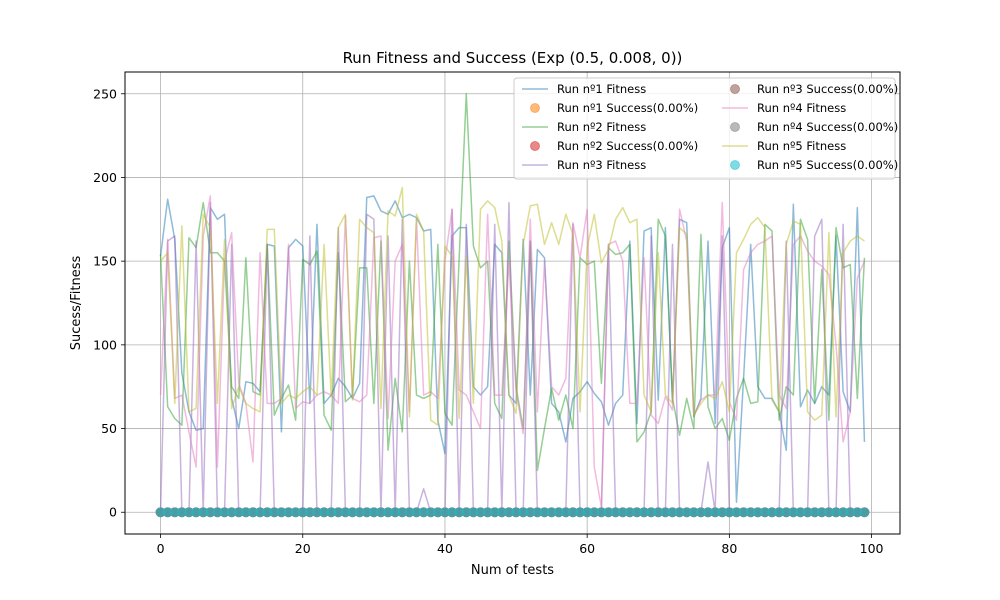  Describe the element at coordinates (445, 548) in the screenshot. I see `x-tick-label: 40` at that location.